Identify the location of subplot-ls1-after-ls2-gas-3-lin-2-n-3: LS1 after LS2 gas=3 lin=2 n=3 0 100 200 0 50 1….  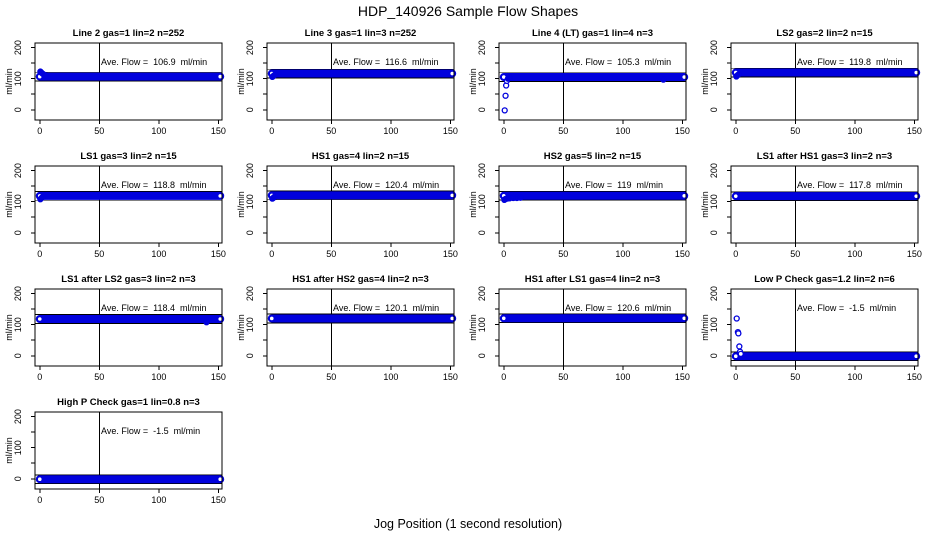
(118, 327).